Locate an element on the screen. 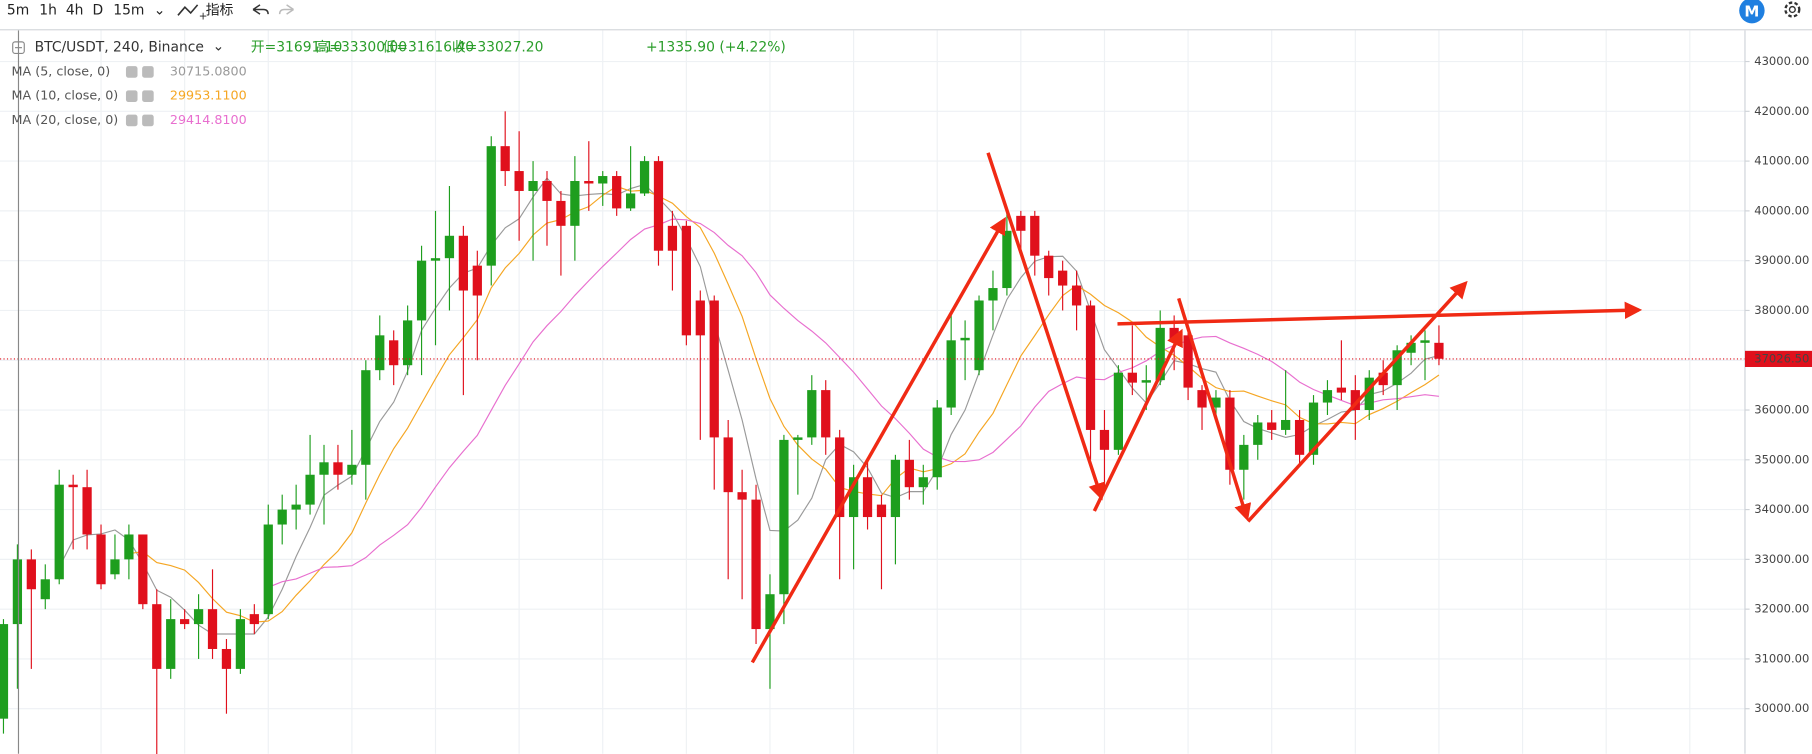 The width and height of the screenshot is (1812, 754). interval-button: D is located at coordinates (97, 11).